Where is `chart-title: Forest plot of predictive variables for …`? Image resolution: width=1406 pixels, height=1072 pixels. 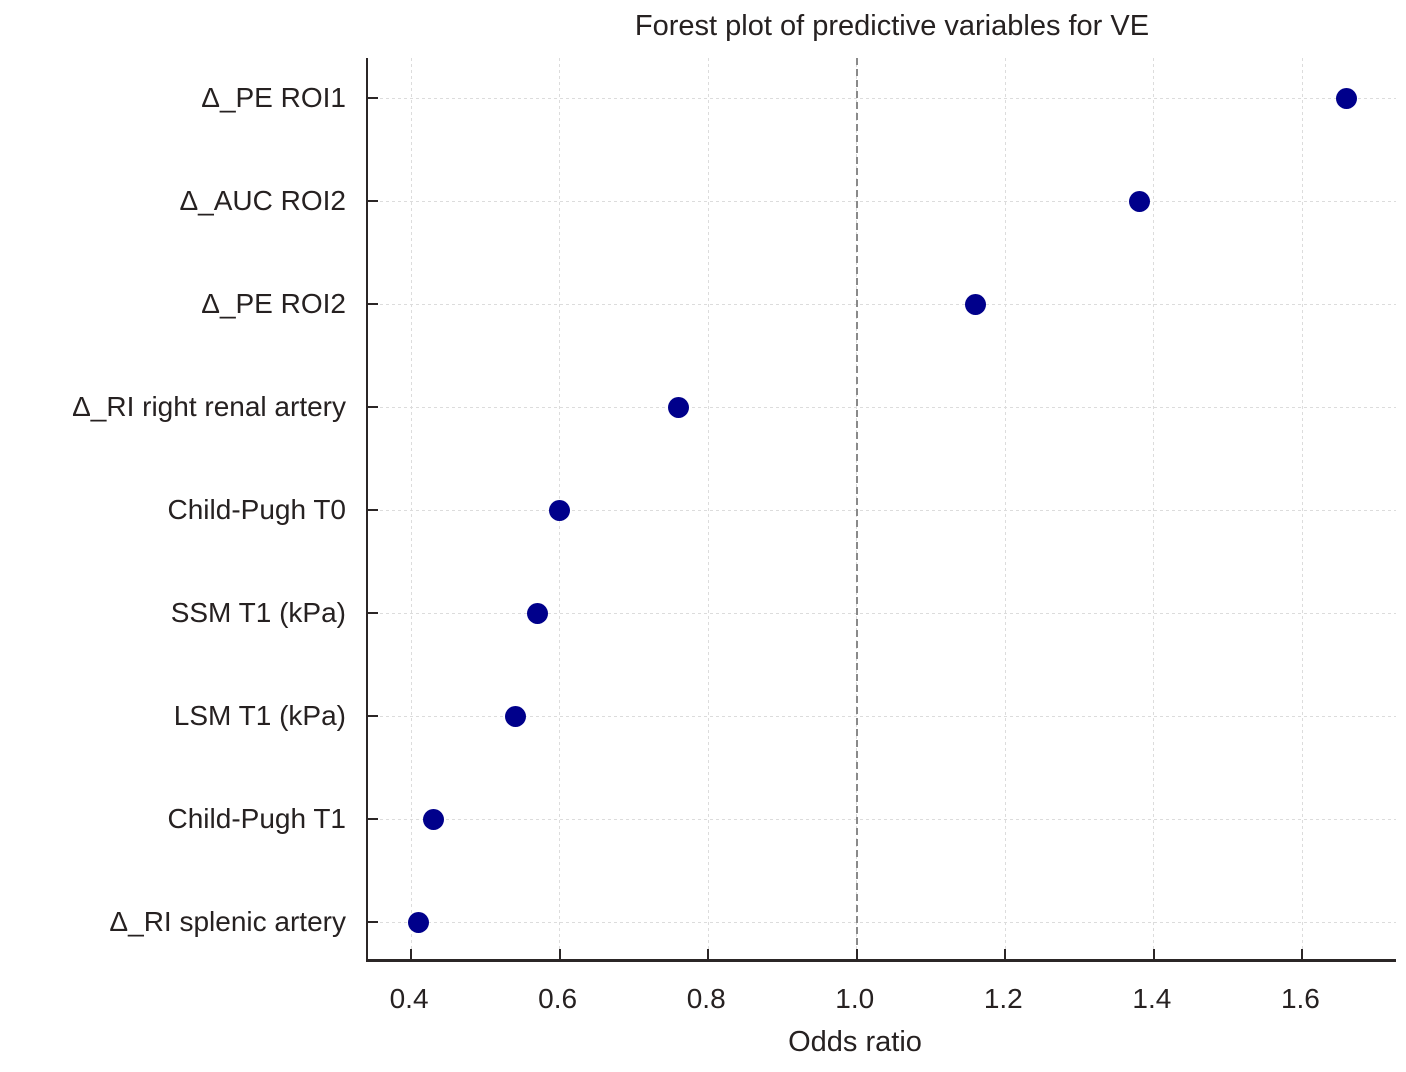
chart-title: Forest plot of predictive variables for … is located at coordinates (892, 26).